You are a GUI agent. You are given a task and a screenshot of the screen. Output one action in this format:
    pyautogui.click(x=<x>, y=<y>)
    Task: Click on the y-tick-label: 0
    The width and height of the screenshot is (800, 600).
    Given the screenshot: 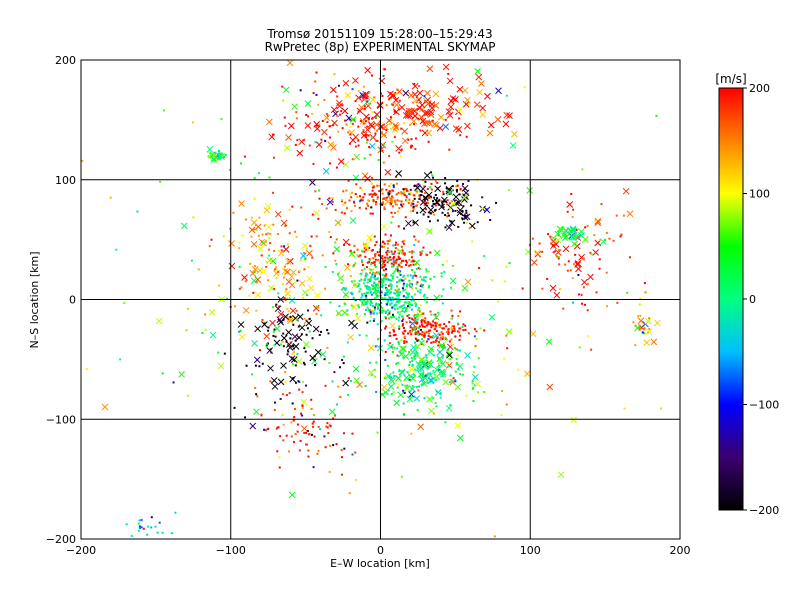 What is the action you would take?
    pyautogui.click(x=72, y=300)
    